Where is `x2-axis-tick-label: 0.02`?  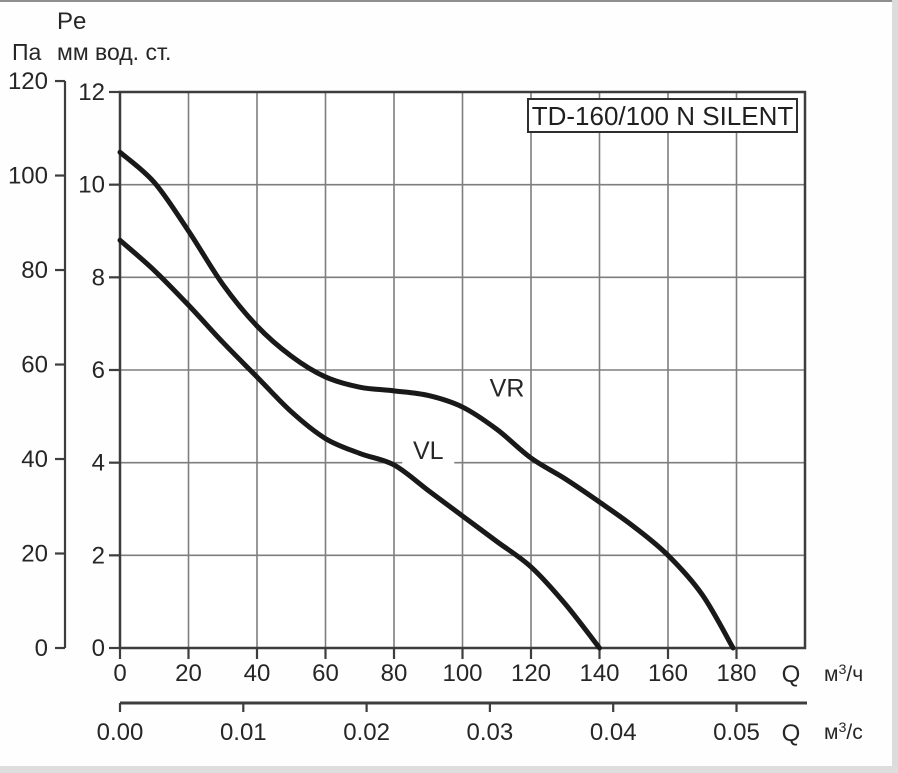
x2-axis-tick-label: 0.02 is located at coordinates (366, 732).